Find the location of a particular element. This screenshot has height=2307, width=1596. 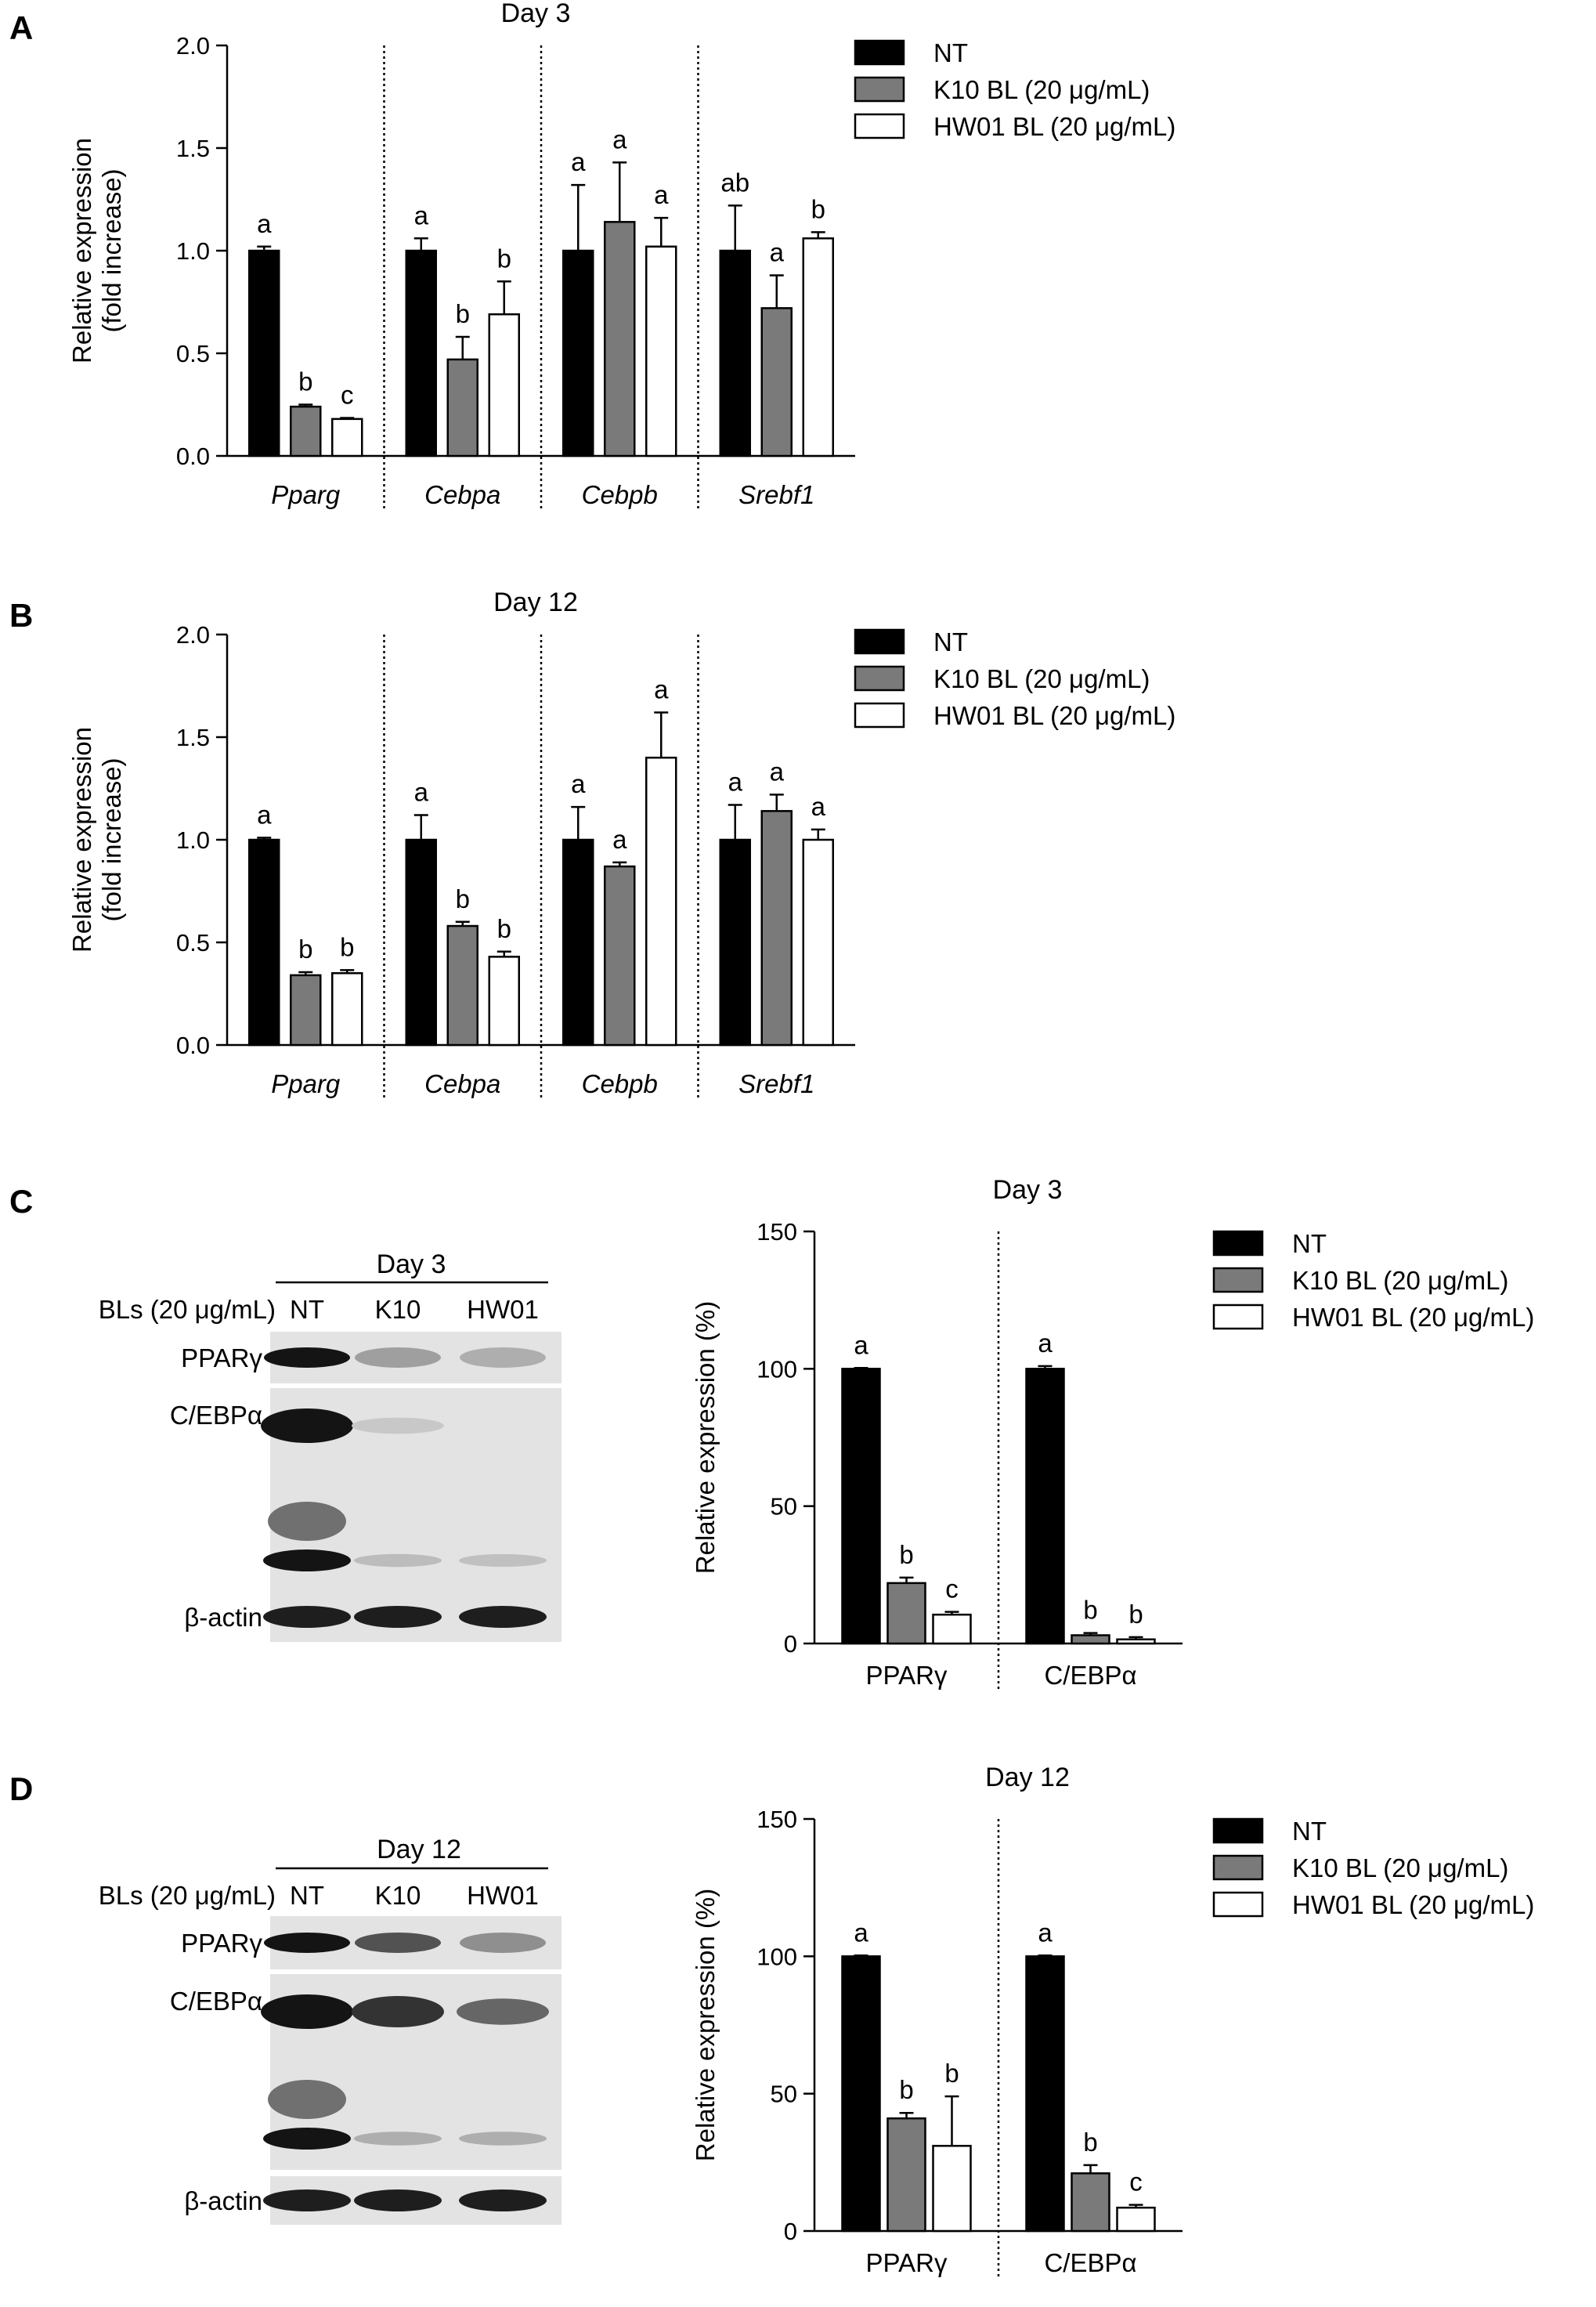

bar-hw01-bl-20-g-ml-srebf1 is located at coordinates (818, 942).